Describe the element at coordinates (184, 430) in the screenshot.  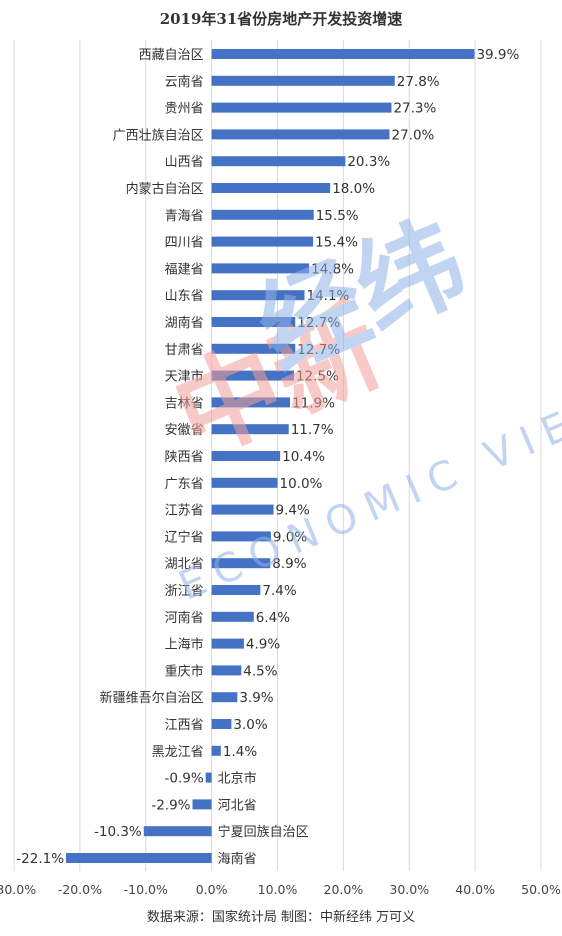
I see `category-label: 安徽省` at that location.